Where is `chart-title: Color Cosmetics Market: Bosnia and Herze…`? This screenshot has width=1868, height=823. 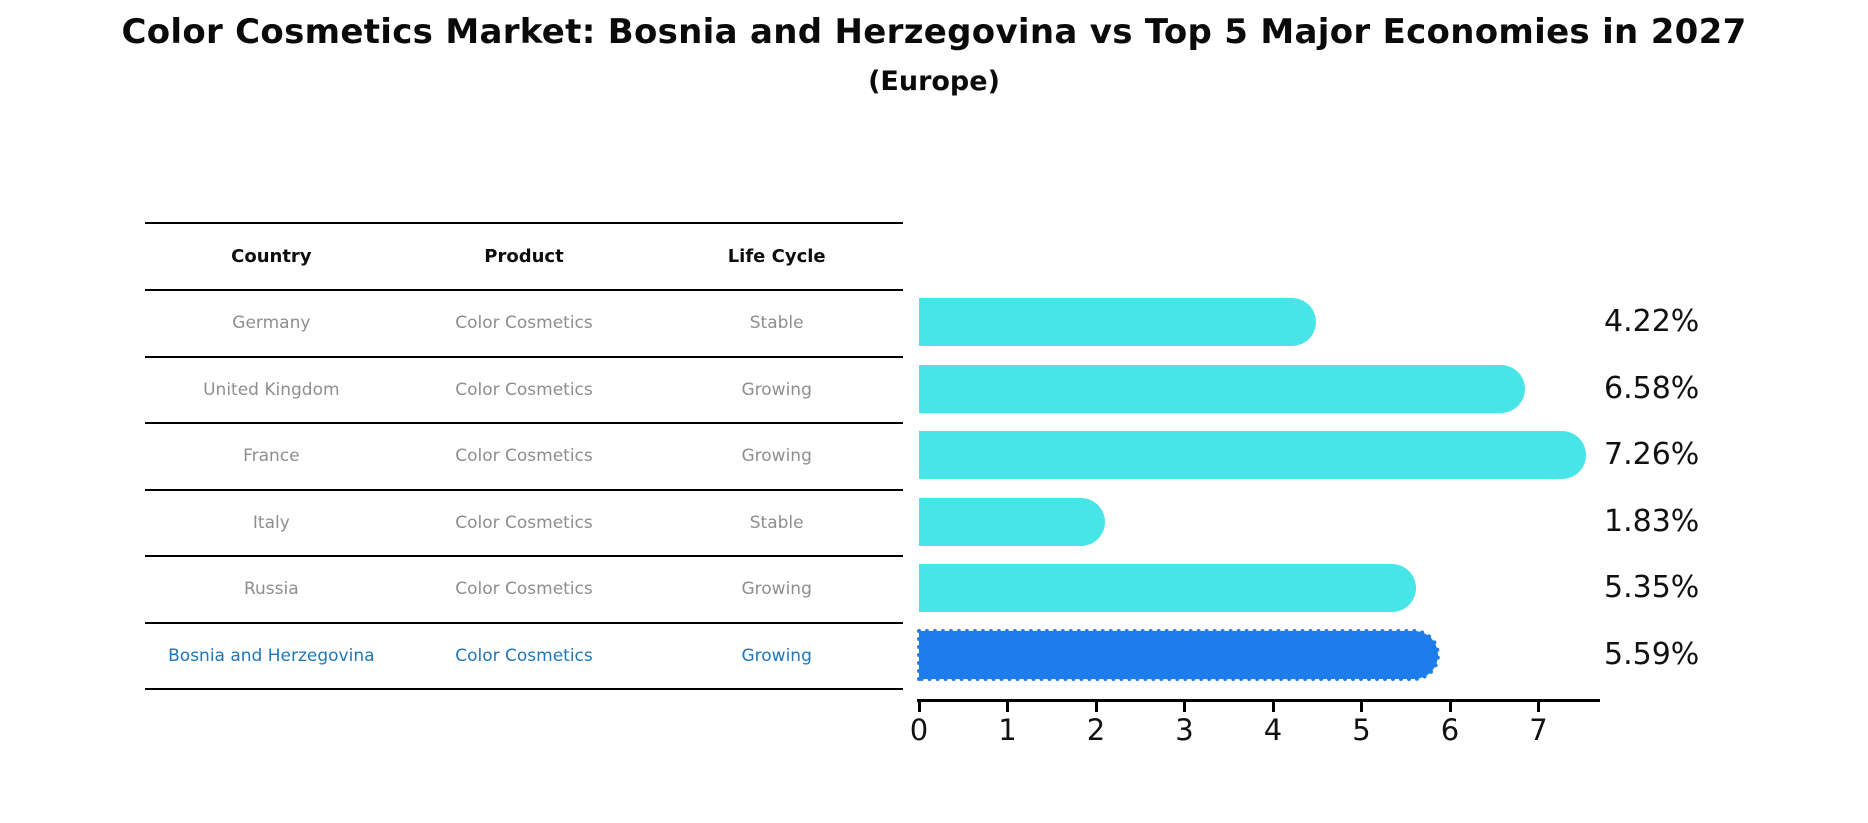 chart-title: Color Cosmetics Market: Bosnia and Herze… is located at coordinates (934, 32).